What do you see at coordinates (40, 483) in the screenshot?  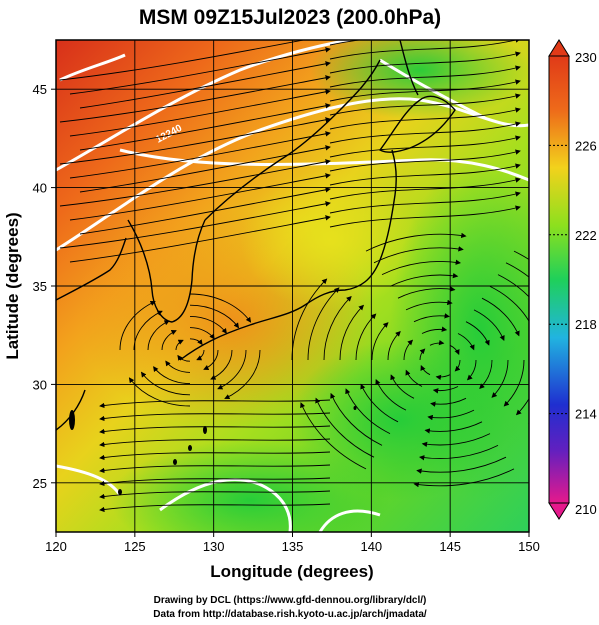 I see `y-tick-label: 25` at bounding box center [40, 483].